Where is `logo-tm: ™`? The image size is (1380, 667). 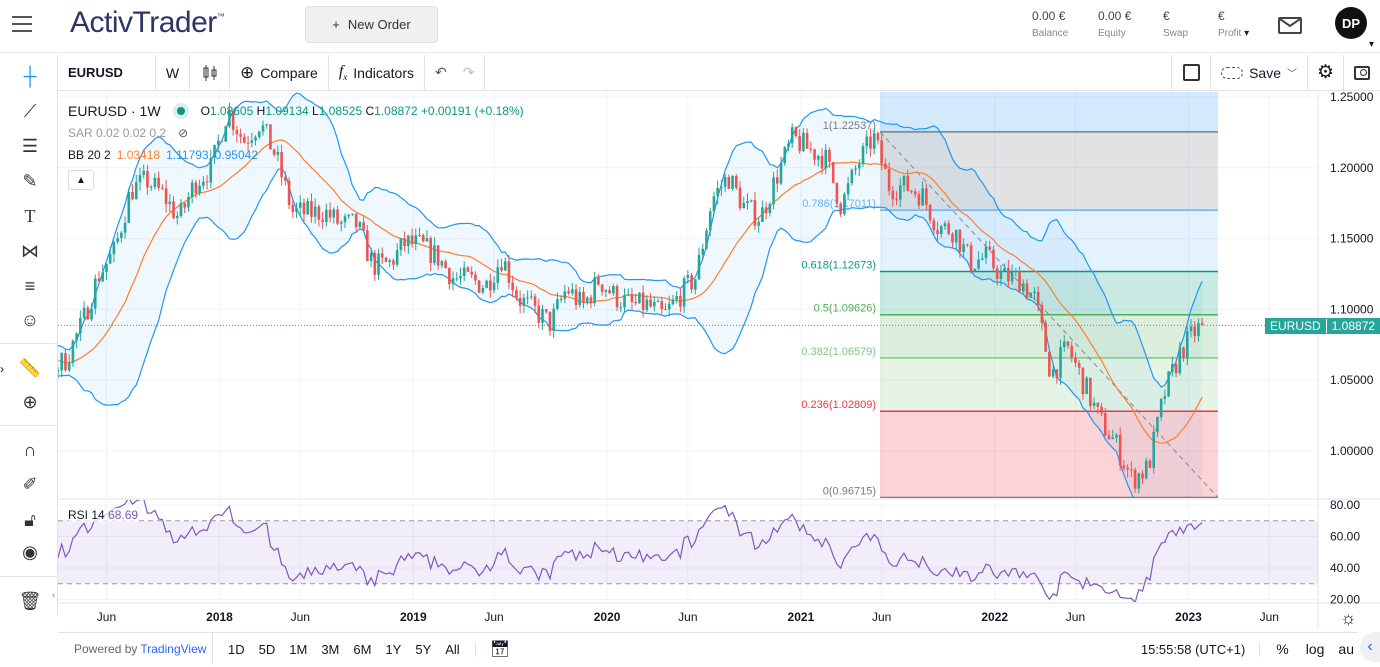
logo-tm: ™ is located at coordinates (220, 16).